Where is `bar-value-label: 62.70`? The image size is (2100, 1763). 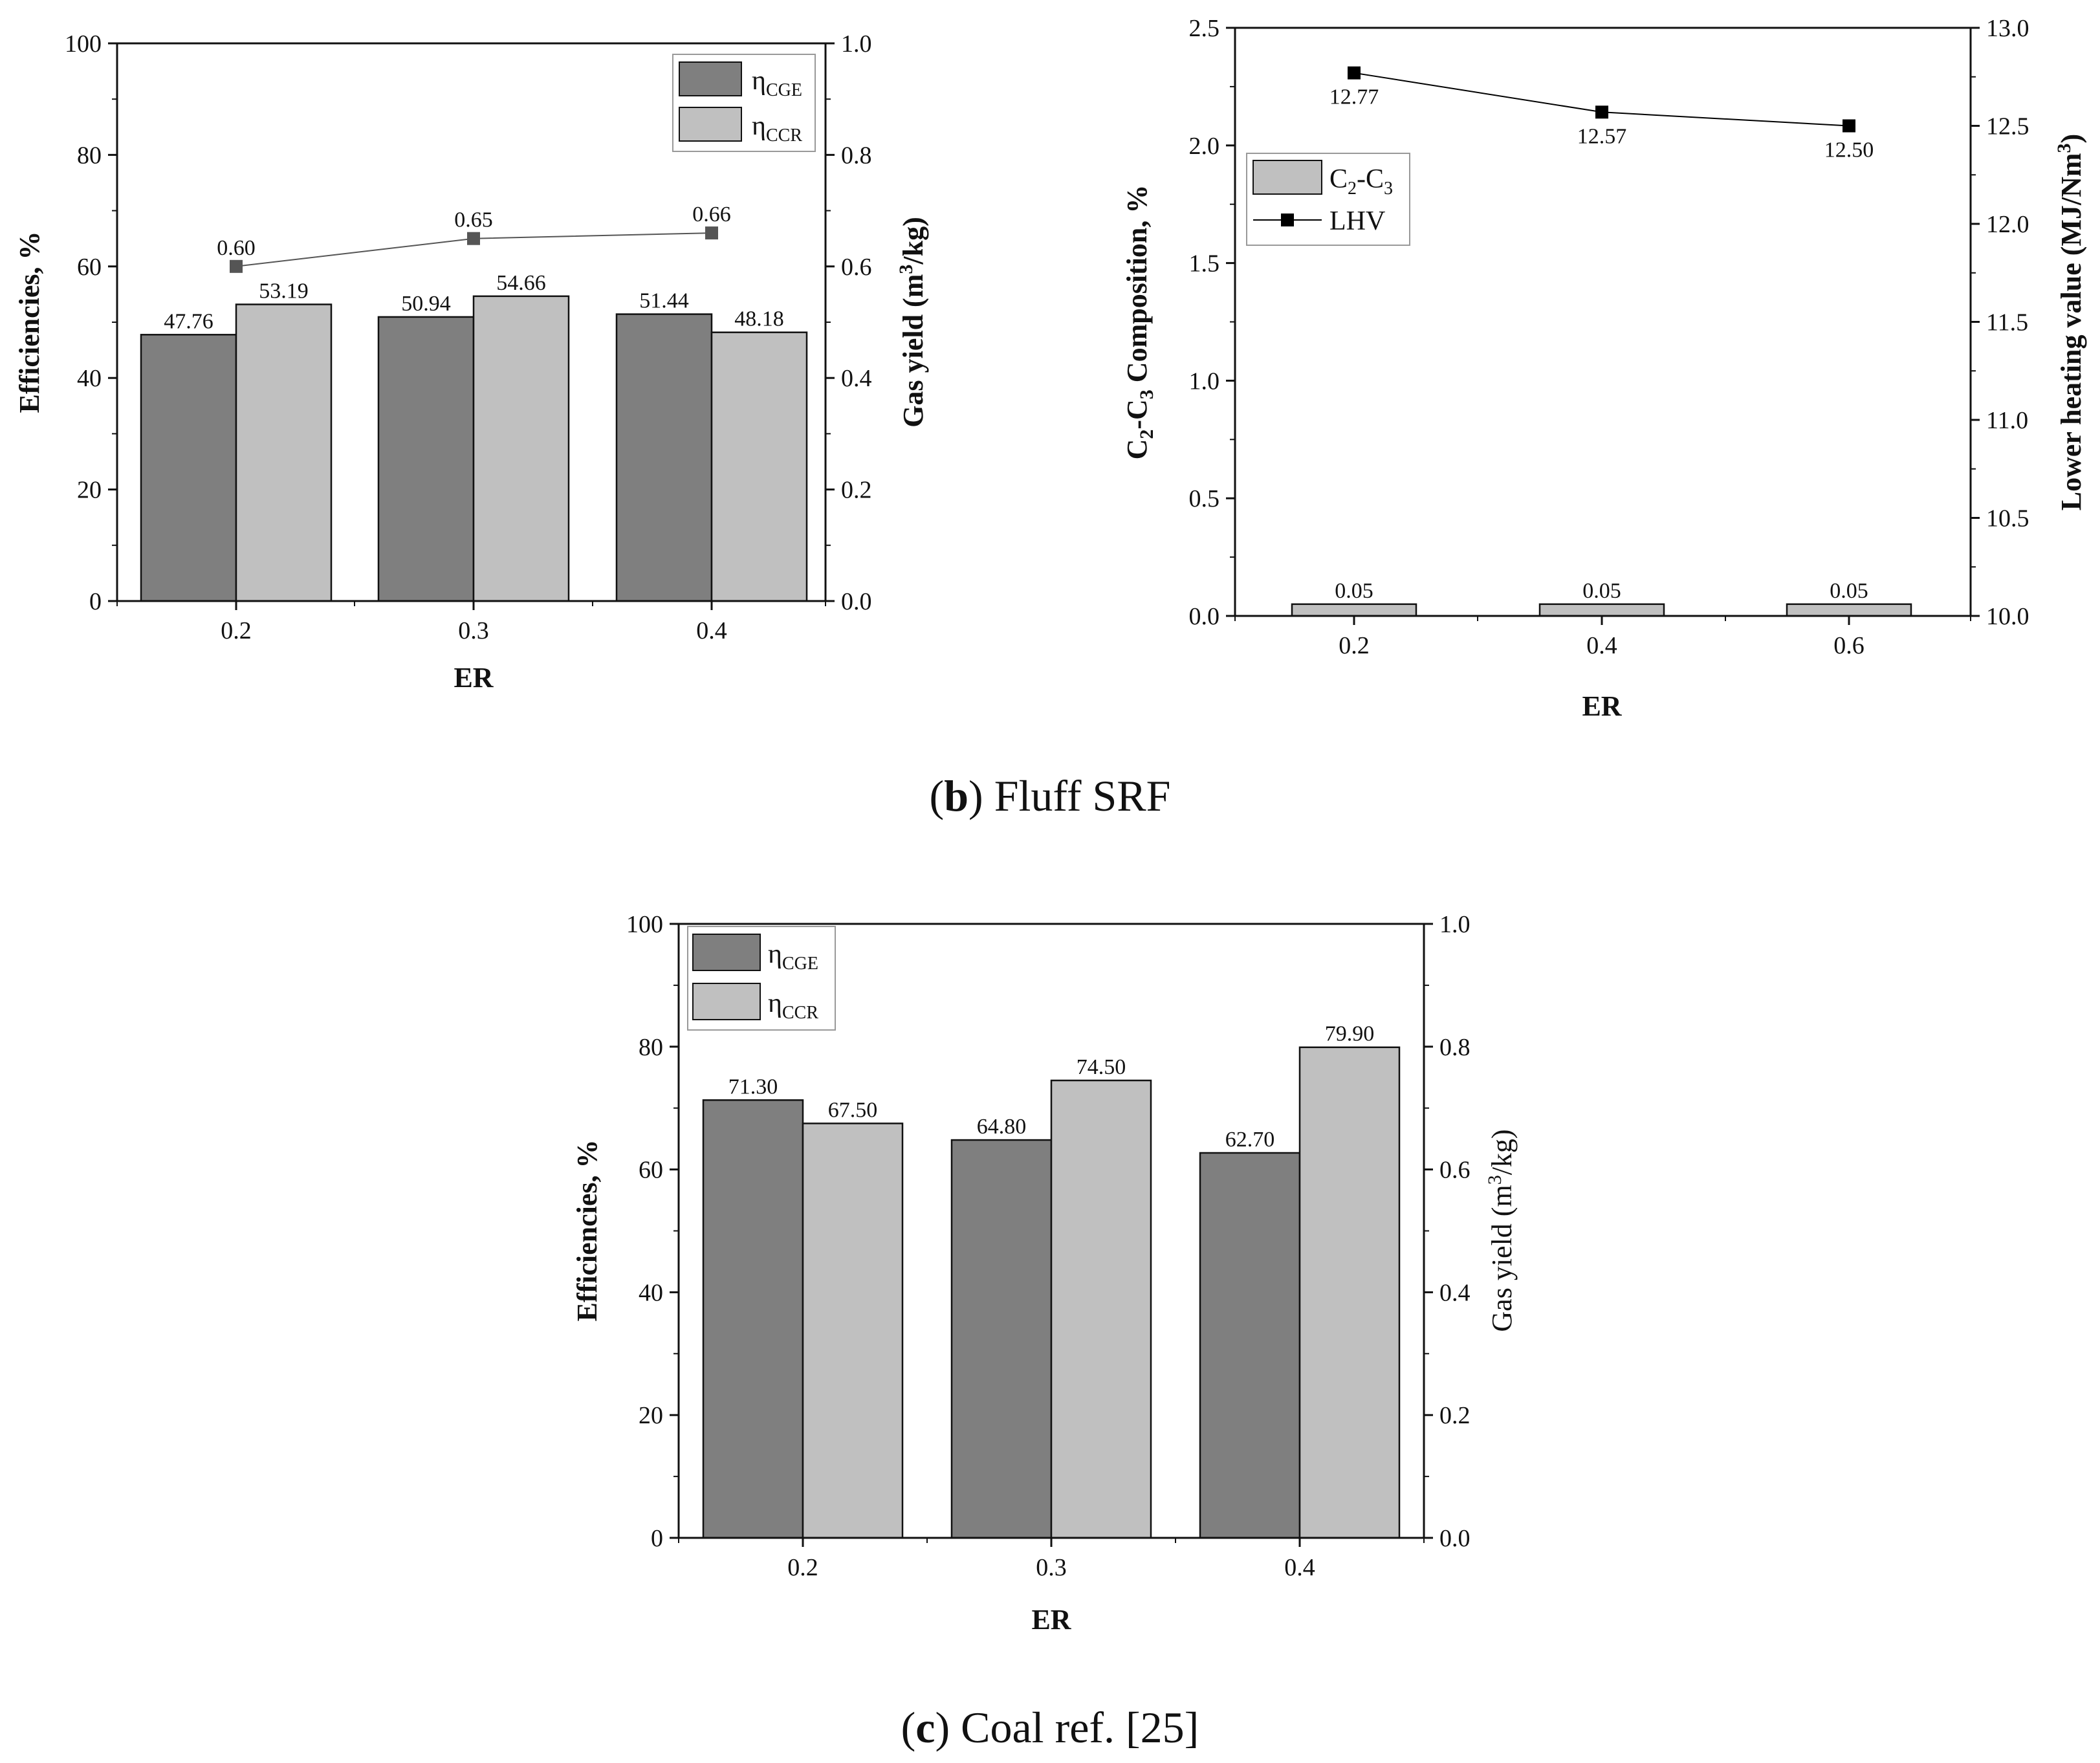 bar-value-label: 62.70 is located at coordinates (1250, 1140).